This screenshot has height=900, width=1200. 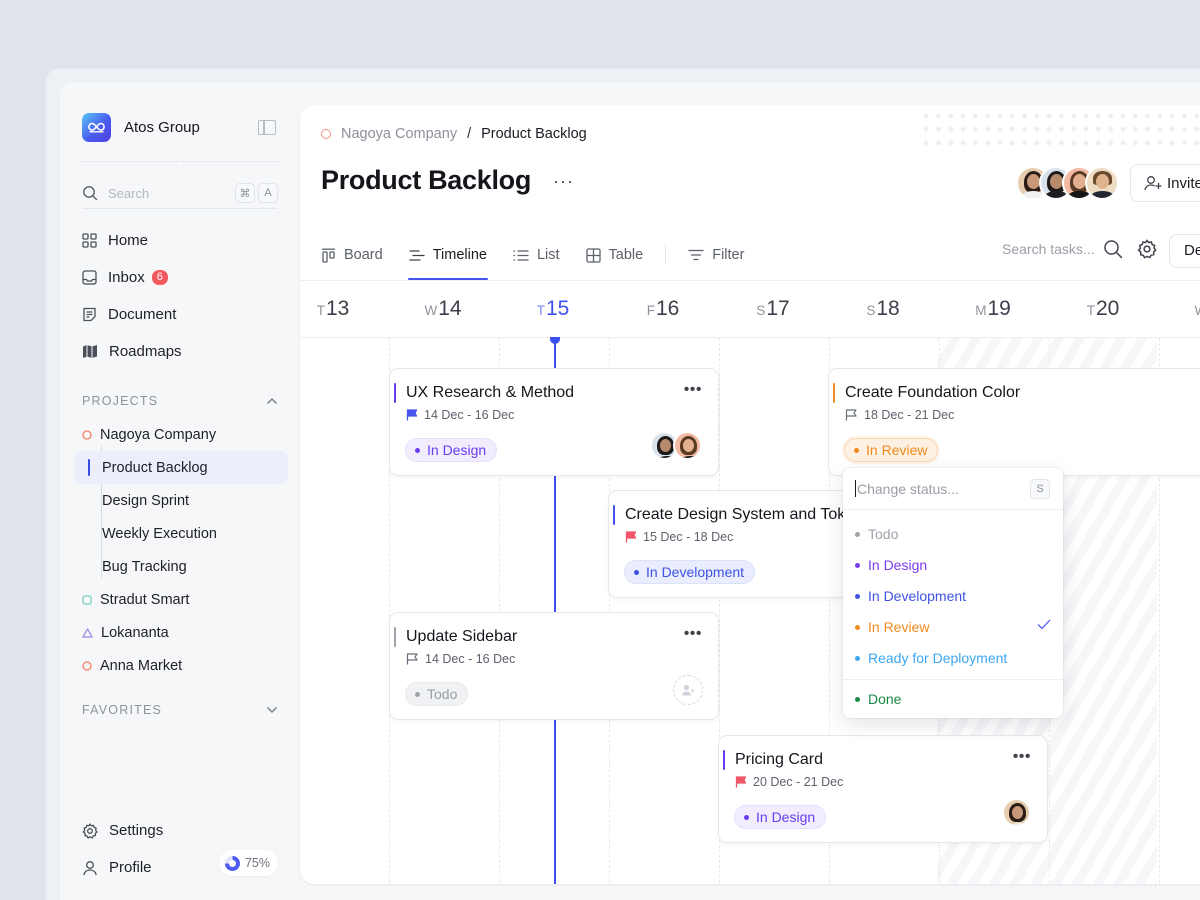 I want to click on check-icon, so click(x=1044, y=624).